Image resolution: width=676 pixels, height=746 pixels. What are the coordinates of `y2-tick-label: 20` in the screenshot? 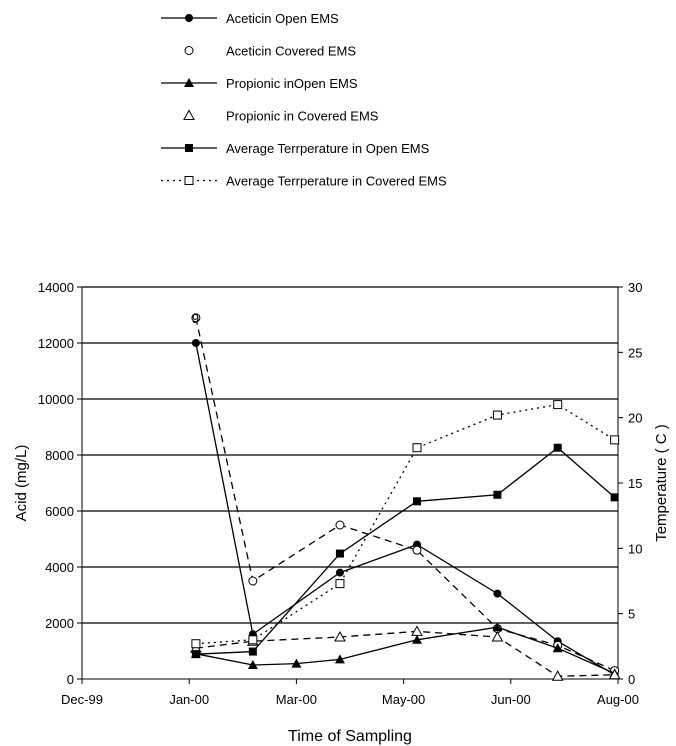 It's located at (635, 418).